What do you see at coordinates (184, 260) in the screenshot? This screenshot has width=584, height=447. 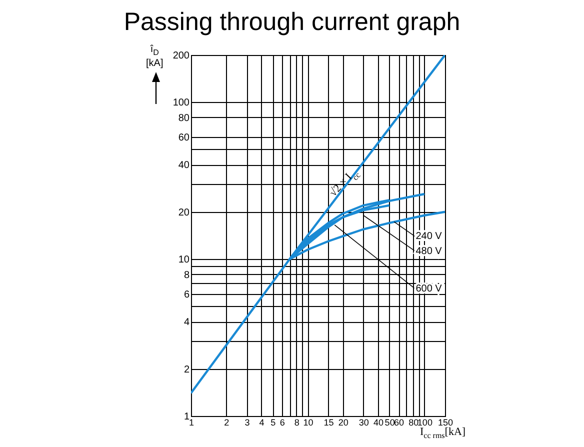 I see `y-tick-label: 10` at bounding box center [184, 260].